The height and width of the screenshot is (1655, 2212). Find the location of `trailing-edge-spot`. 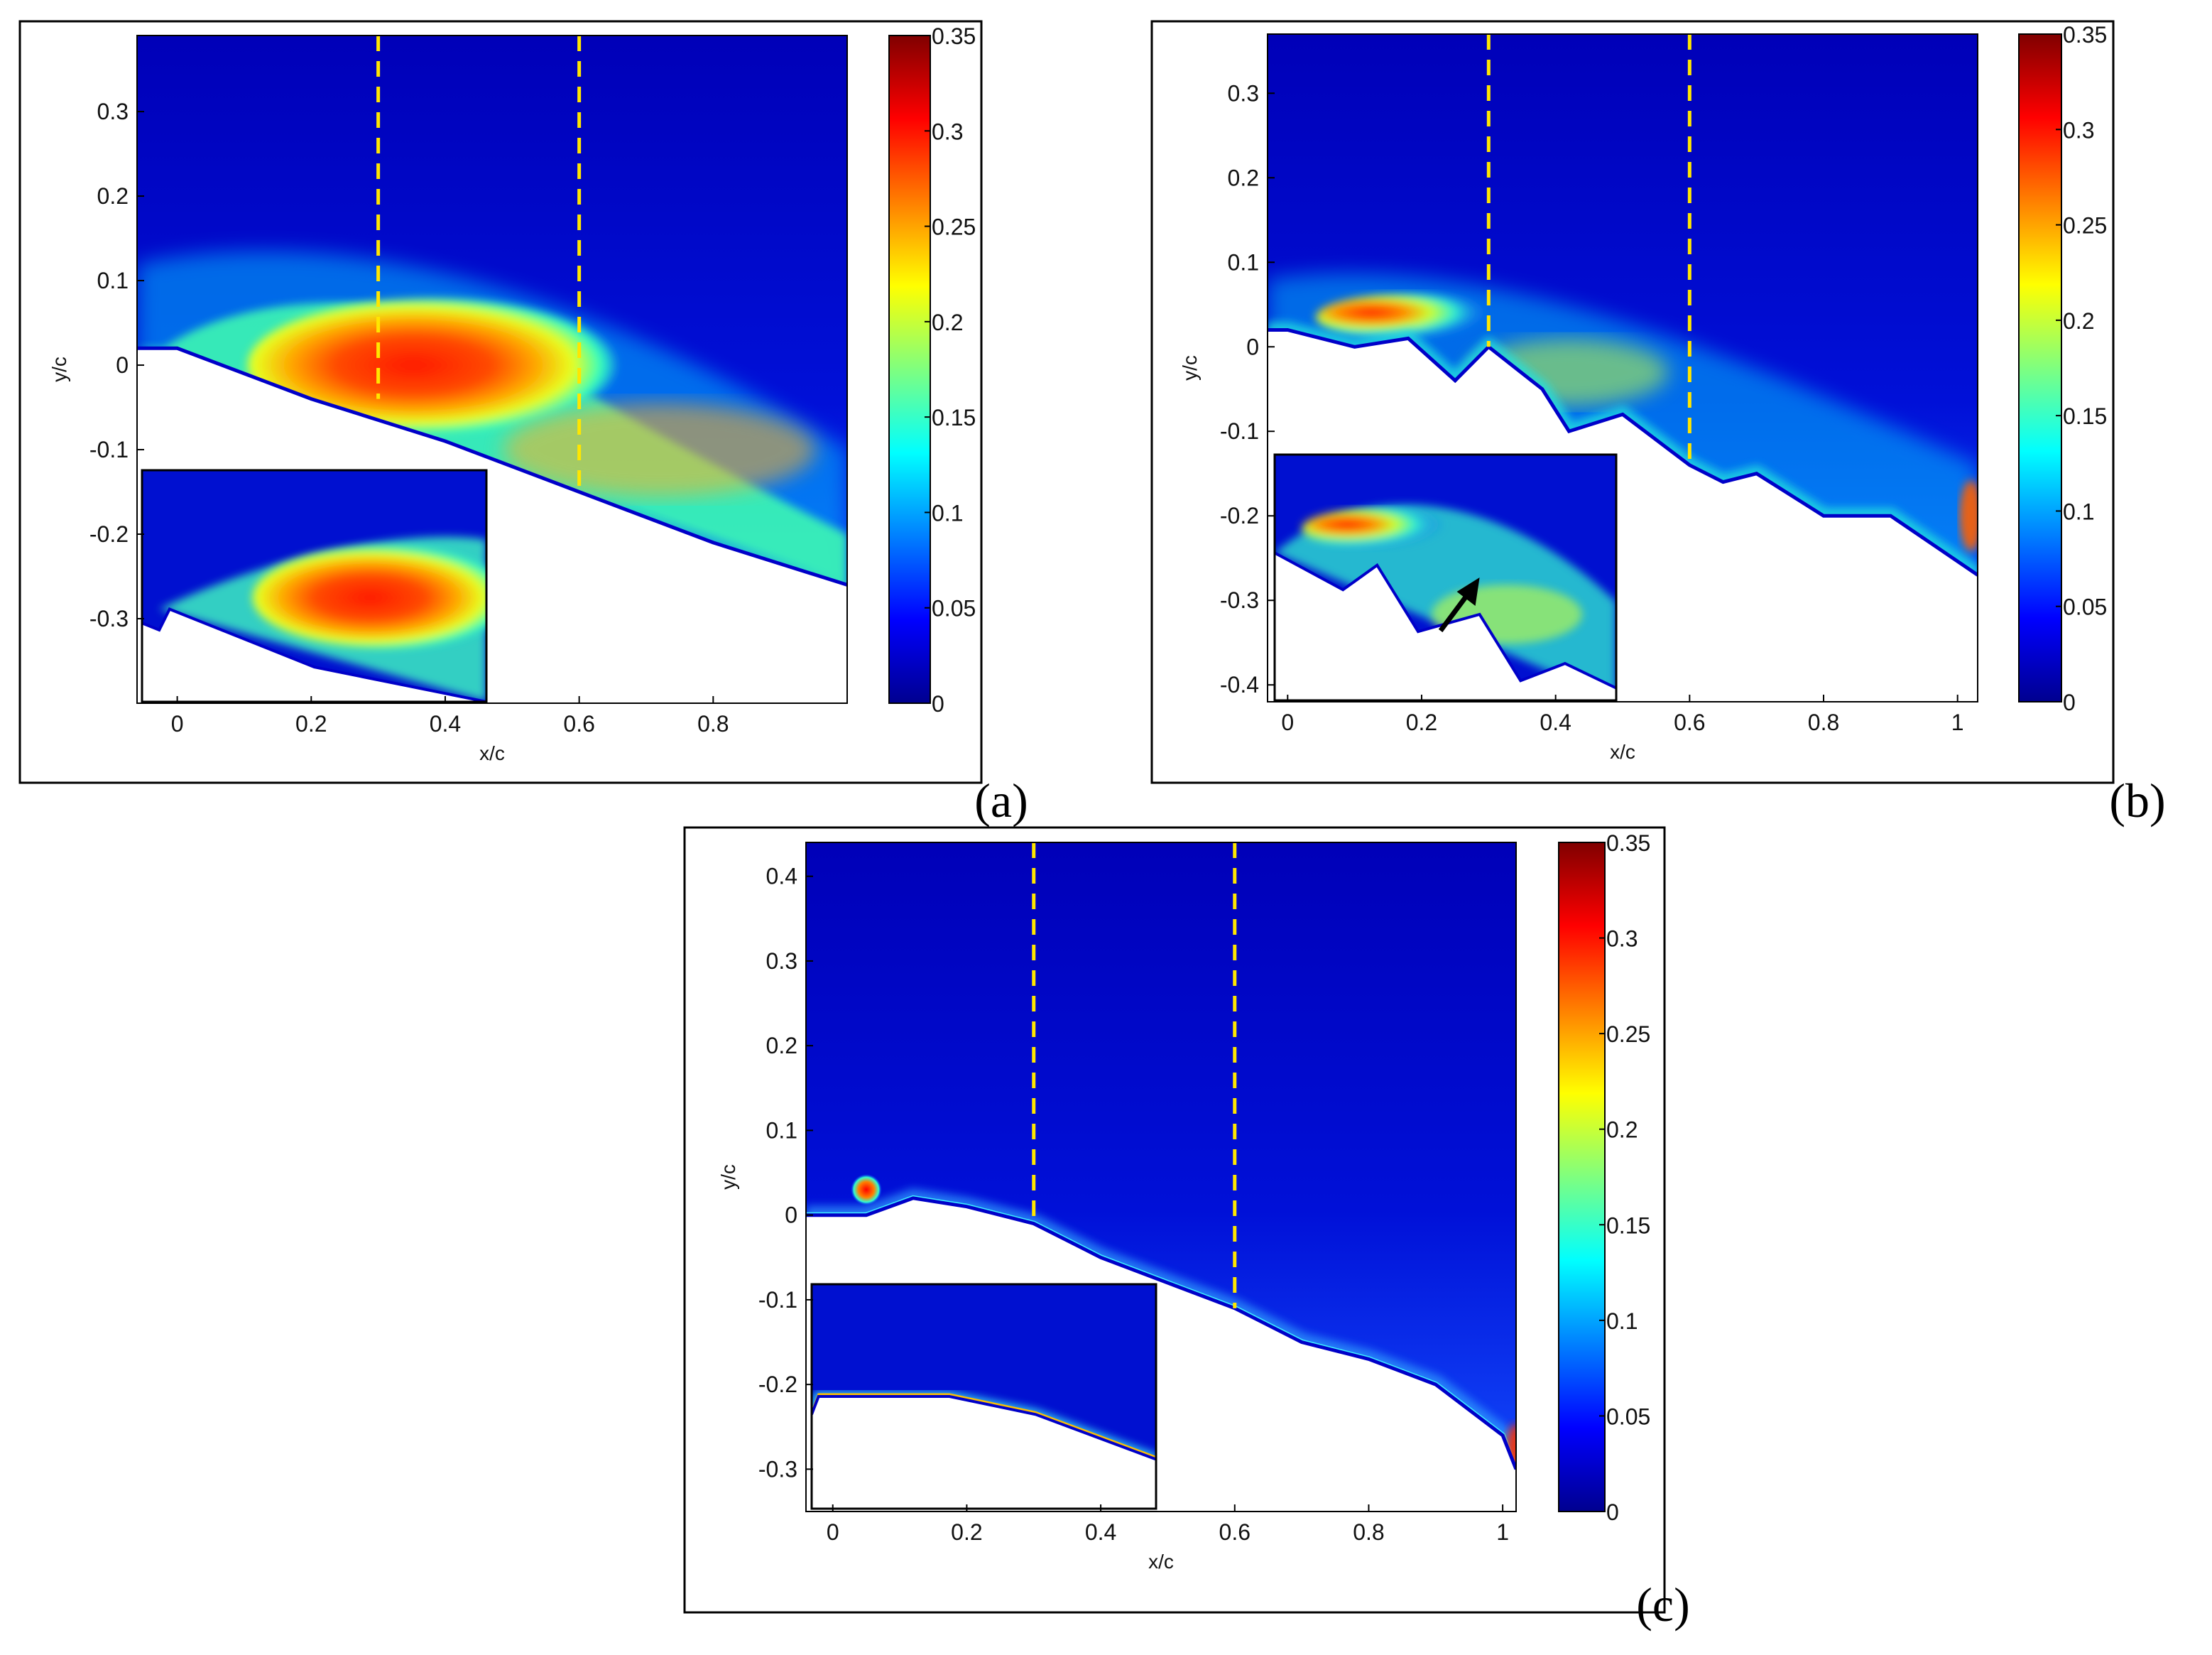

trailing-edge-spot is located at coordinates (1969, 516).